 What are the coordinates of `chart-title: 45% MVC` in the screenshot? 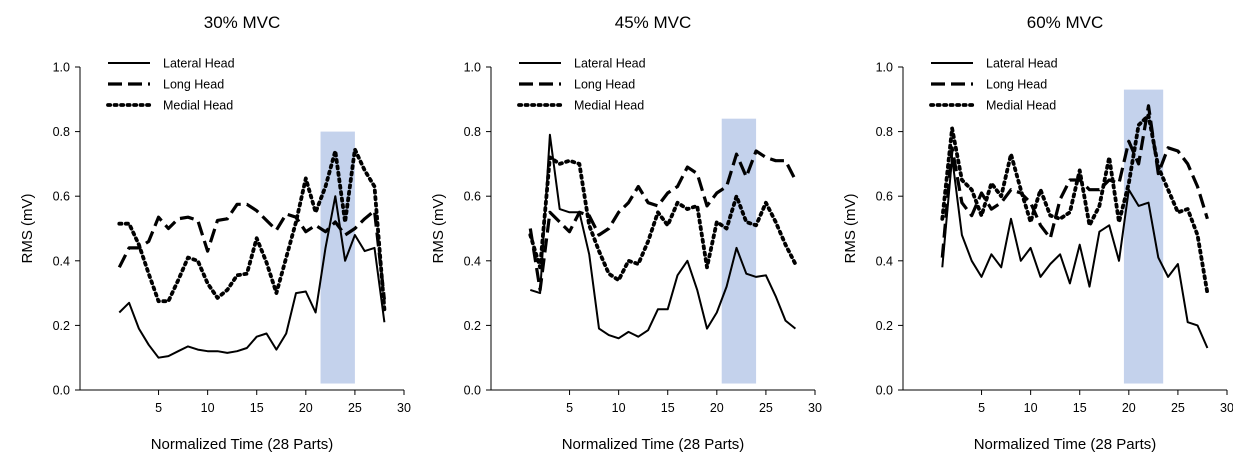 It's located at (653, 22).